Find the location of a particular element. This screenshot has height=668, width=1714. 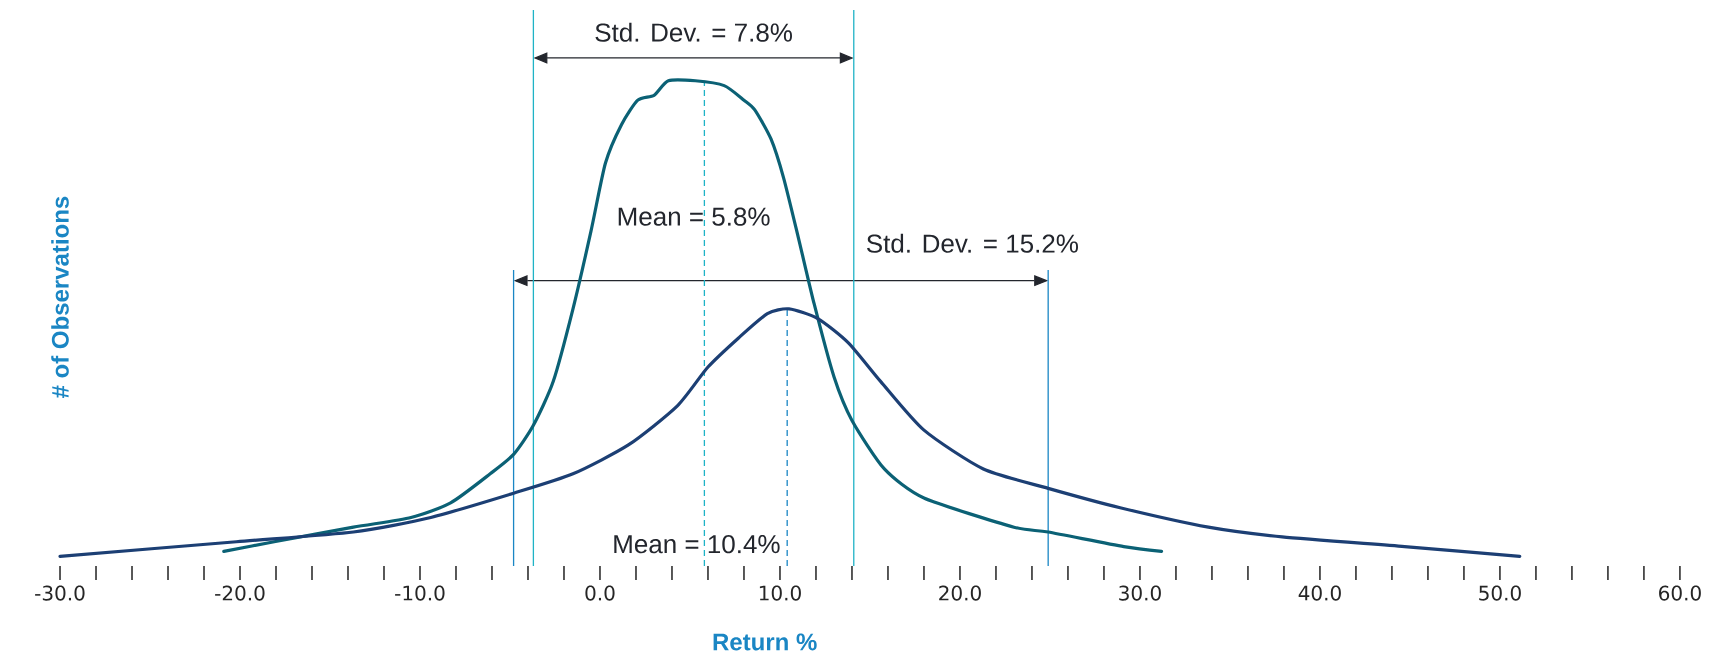

x-tick-label: -30.0 is located at coordinates (60, 593).